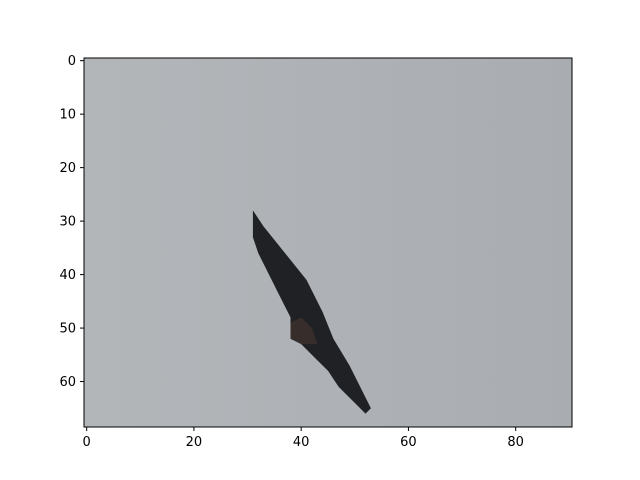  What do you see at coordinates (67, 168) in the screenshot?
I see `y-tick-label: 20` at bounding box center [67, 168].